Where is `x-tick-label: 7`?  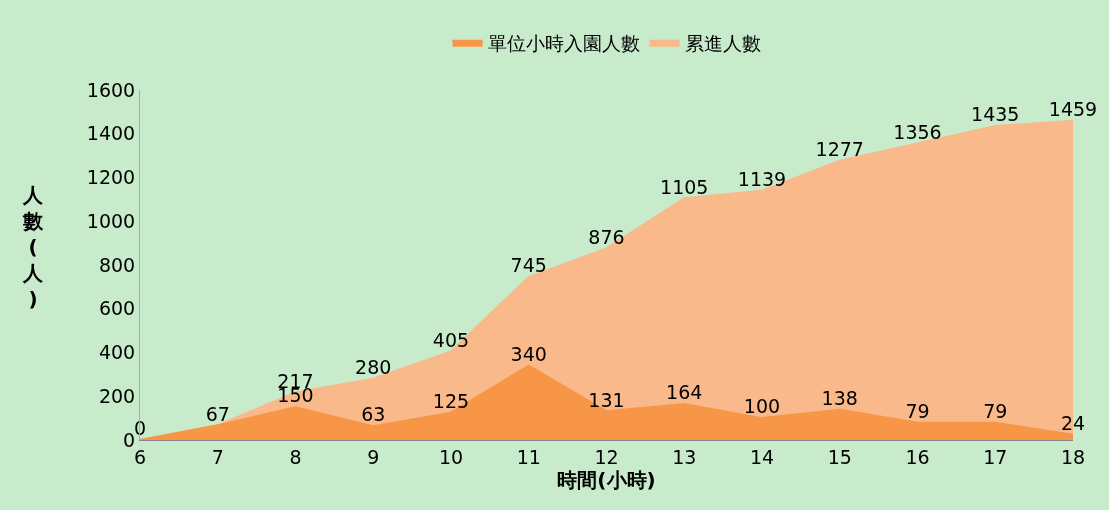
x-tick-label: 7 is located at coordinates (217, 456).